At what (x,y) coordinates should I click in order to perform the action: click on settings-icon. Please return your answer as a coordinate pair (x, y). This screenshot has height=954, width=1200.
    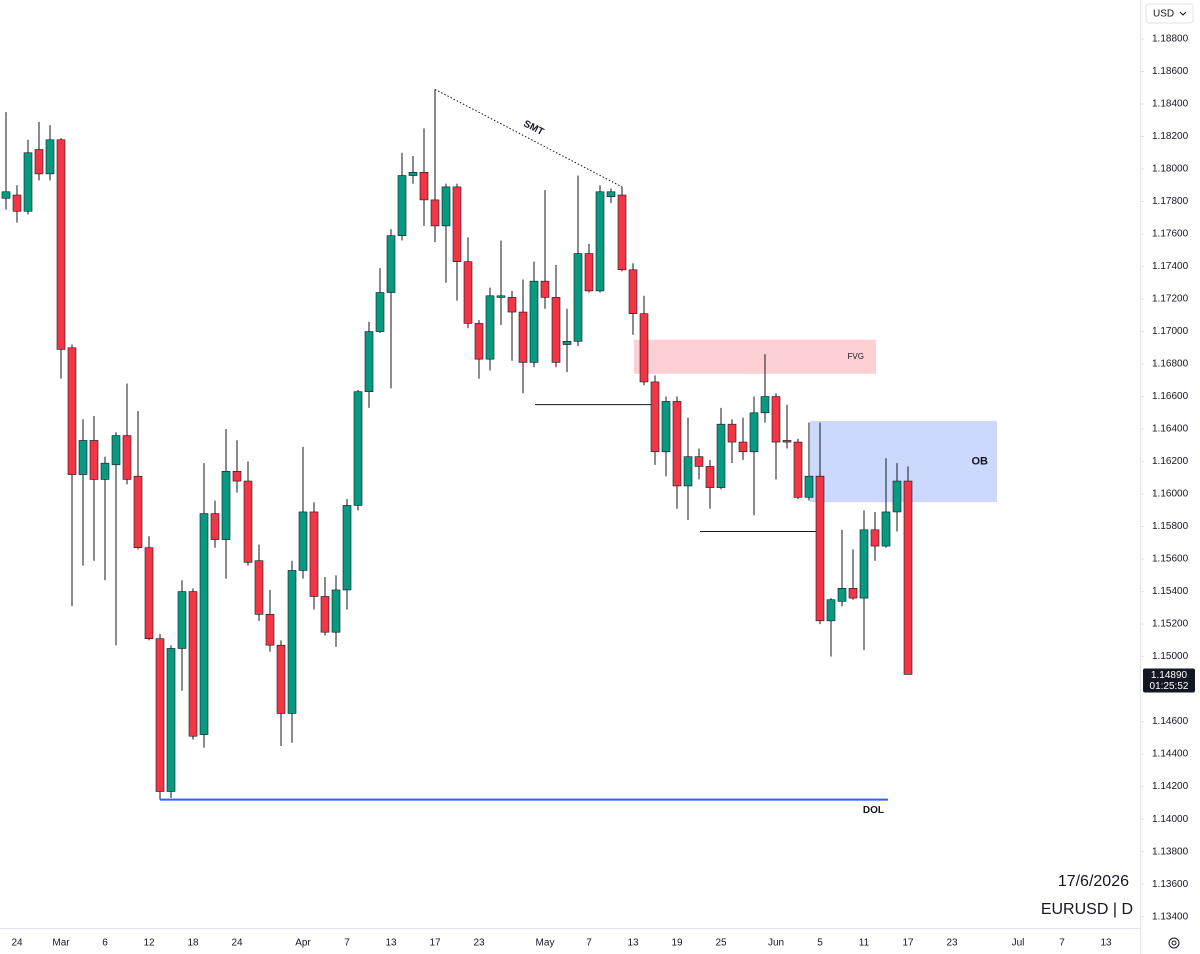
    Looking at the image, I should click on (1174, 943).